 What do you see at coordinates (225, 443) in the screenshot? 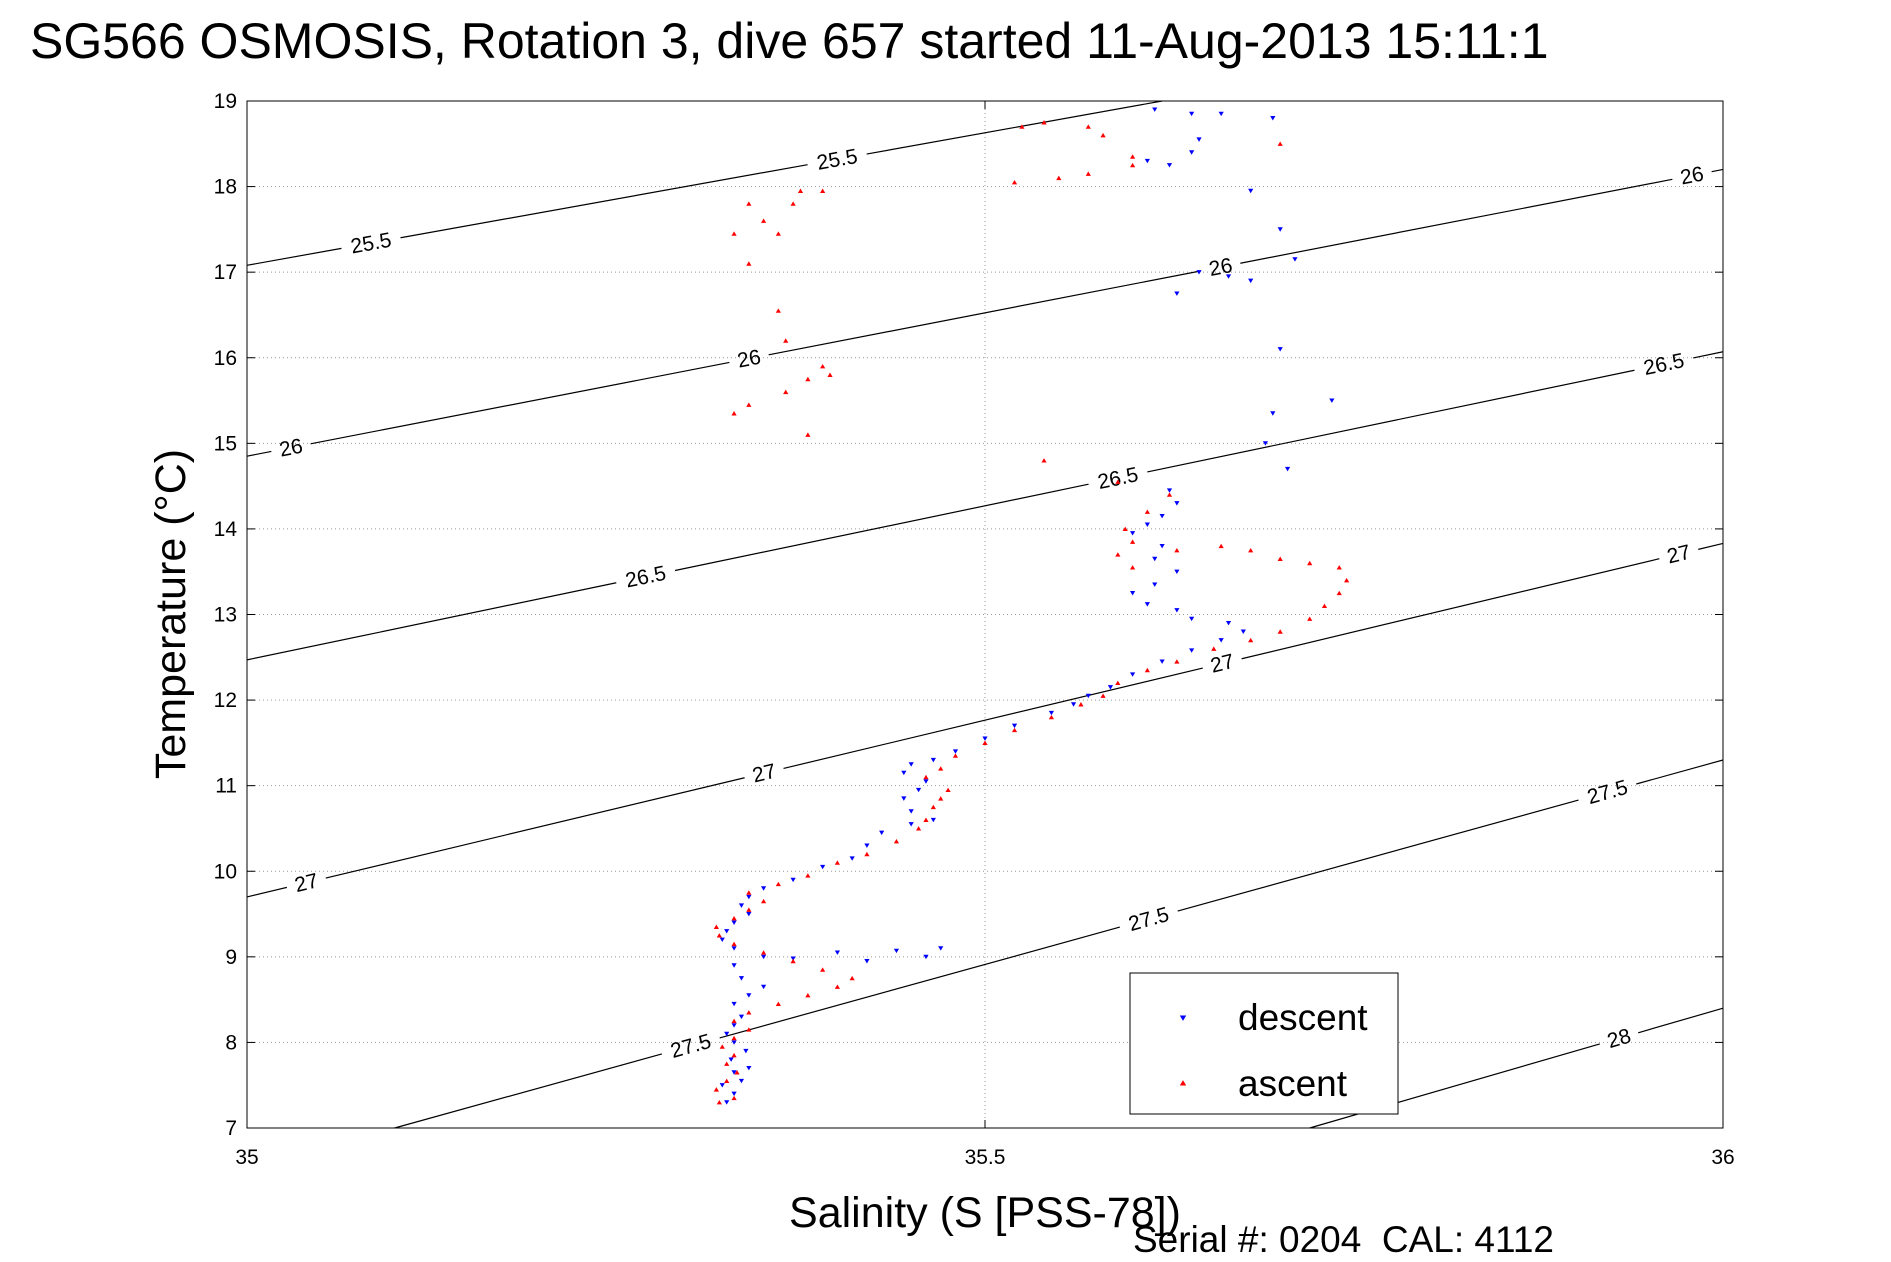
I see `y-tick-label-8: 15` at bounding box center [225, 443].